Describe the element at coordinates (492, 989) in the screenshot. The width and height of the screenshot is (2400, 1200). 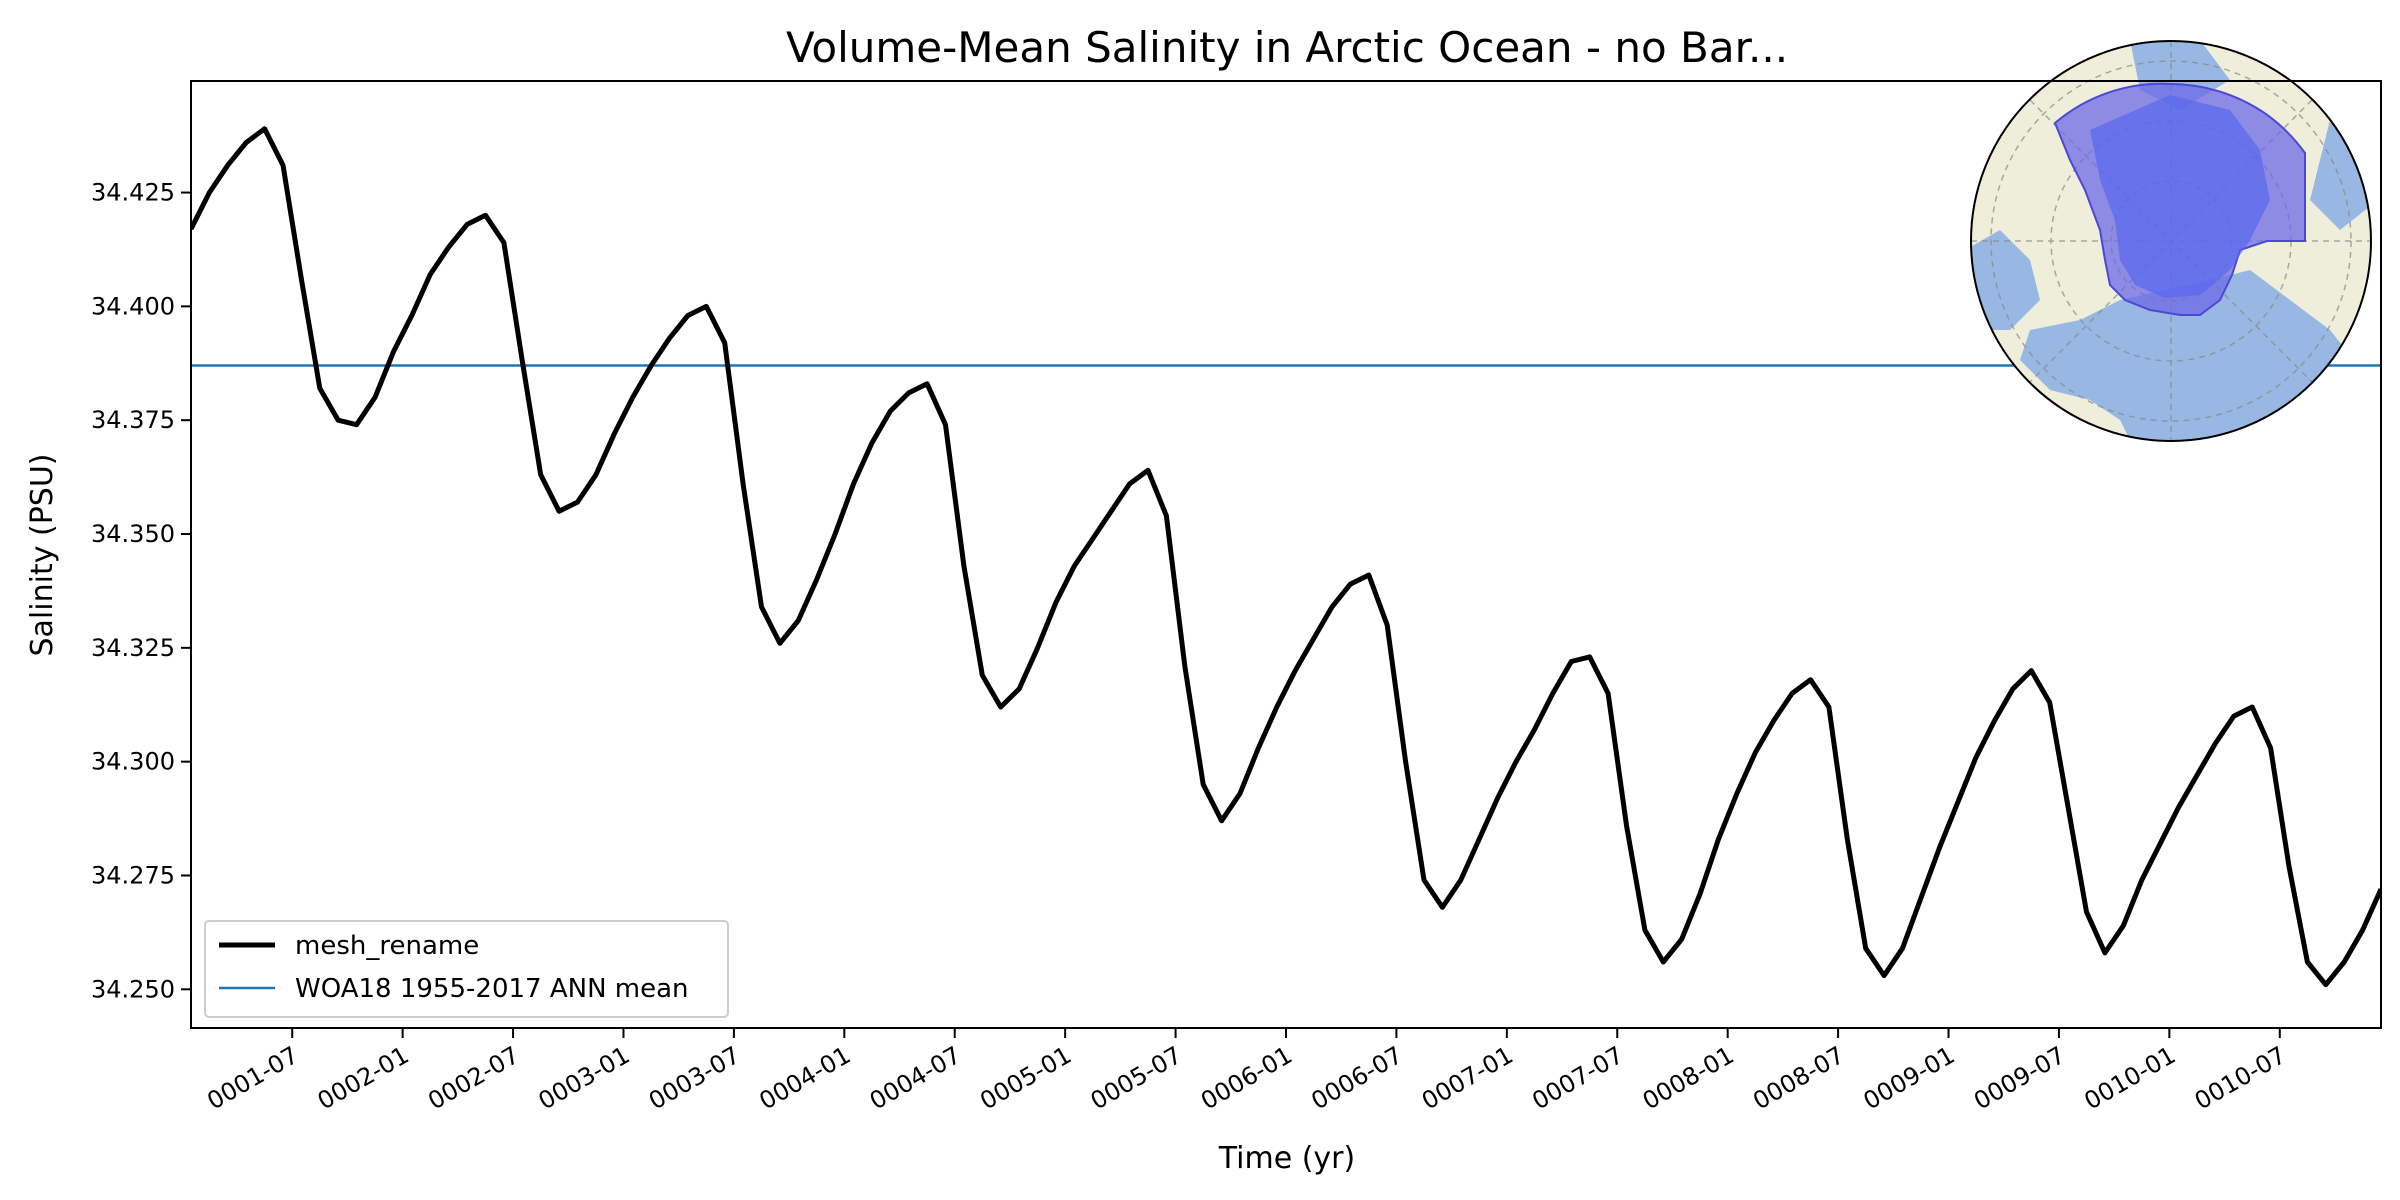
I see `legend-label-woa18: WOA18 1955-2017 ANN mean` at that location.